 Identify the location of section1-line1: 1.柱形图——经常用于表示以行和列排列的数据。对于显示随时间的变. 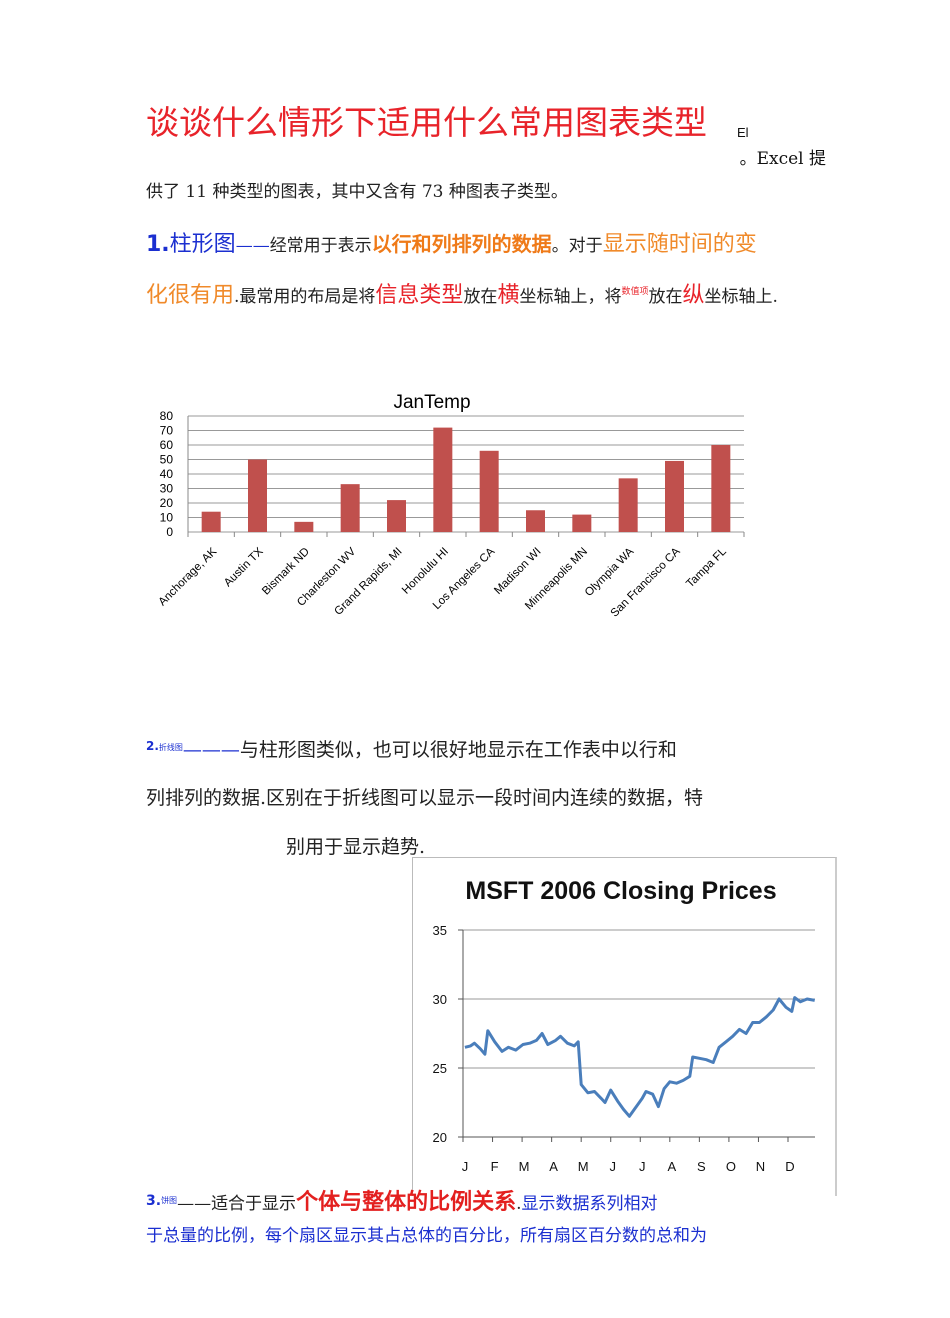
(451, 245).